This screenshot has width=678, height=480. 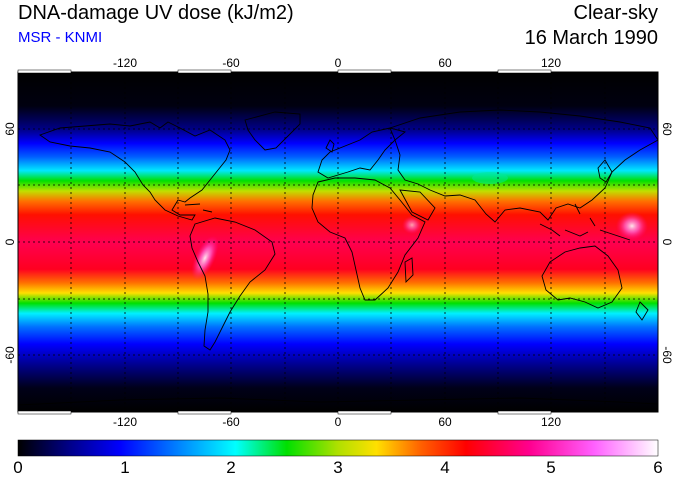 I want to click on colorbar-label: 3, so click(x=338, y=467).